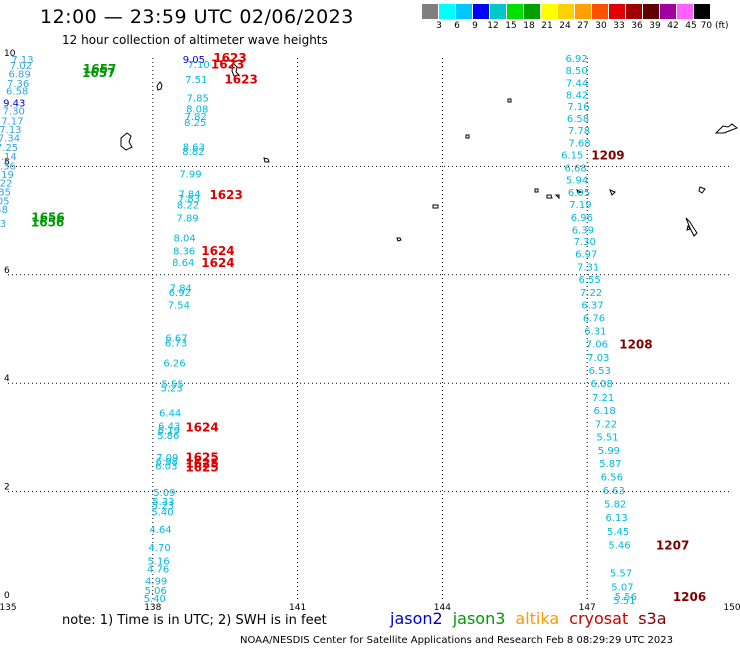 The width and height of the screenshot is (740, 650). What do you see at coordinates (19, 75) in the screenshot?
I see `wave-height-value: 6.89` at bounding box center [19, 75].